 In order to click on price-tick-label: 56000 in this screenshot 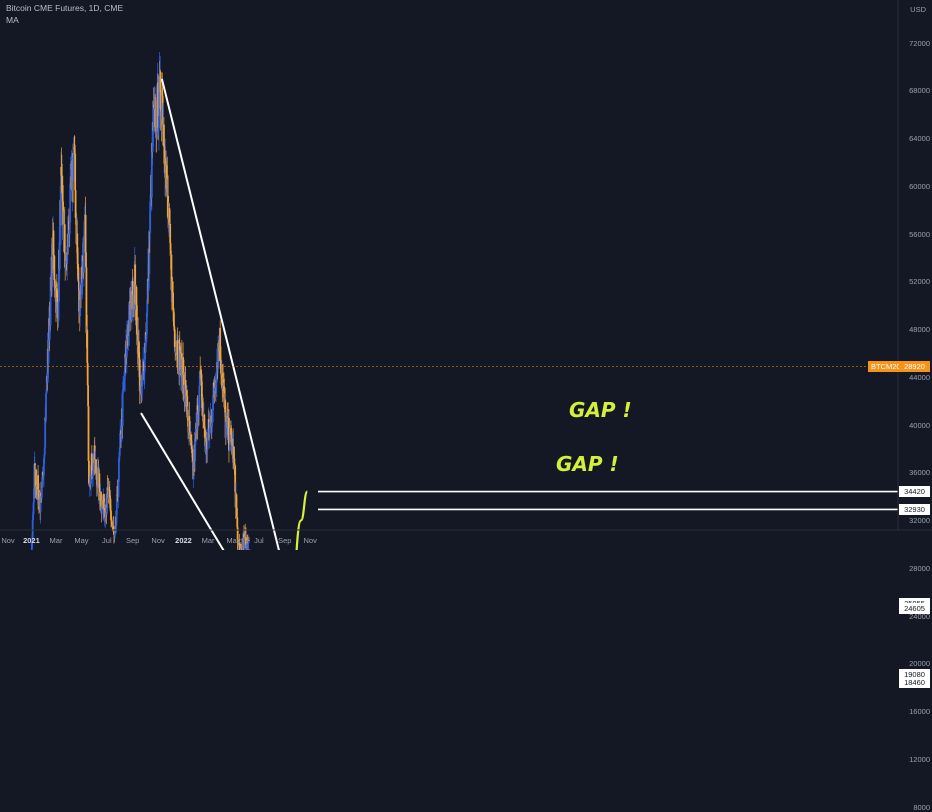, I will do `click(919, 234)`.